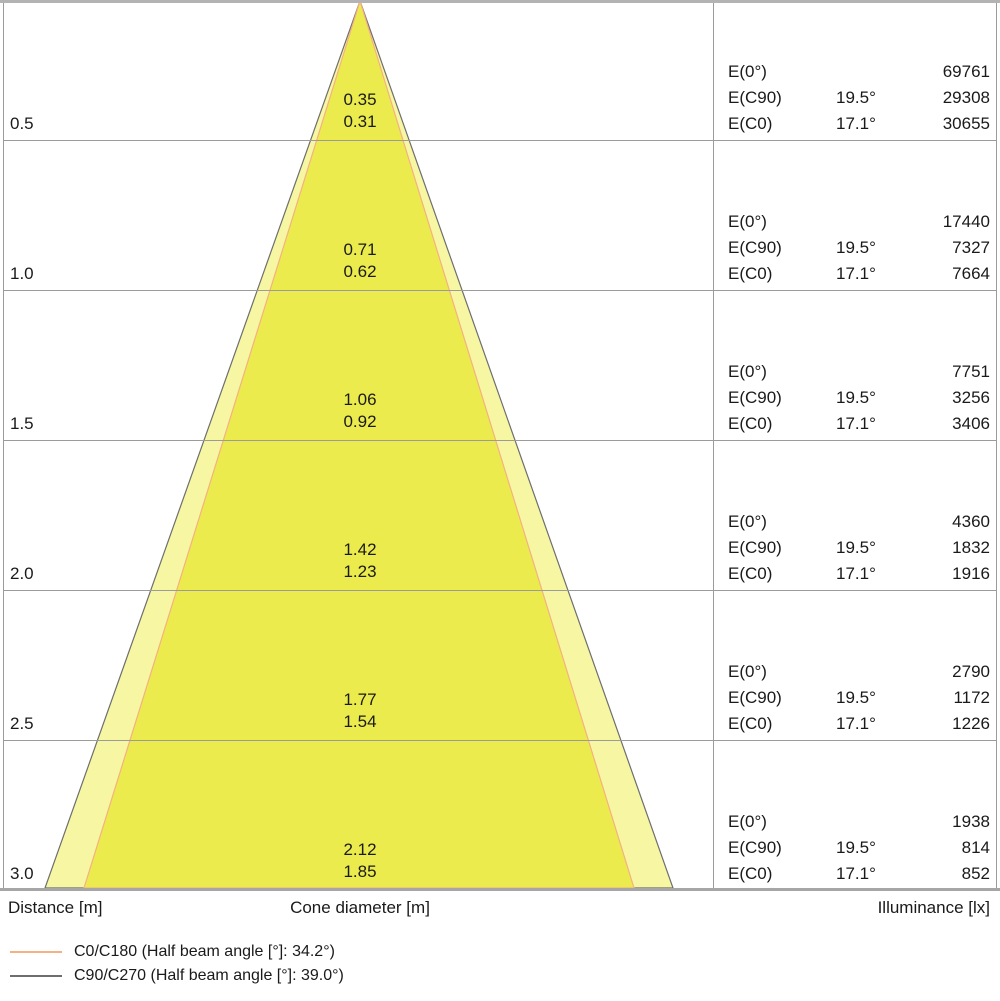  Describe the element at coordinates (975, 847) in the screenshot. I see `ec90-value: 814` at that location.